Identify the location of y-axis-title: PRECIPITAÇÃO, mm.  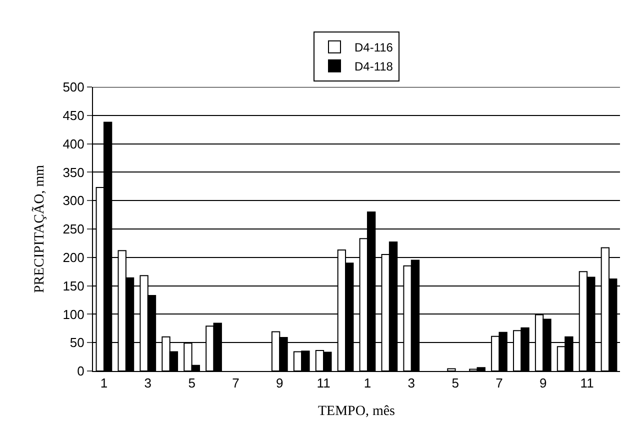
(39, 229).